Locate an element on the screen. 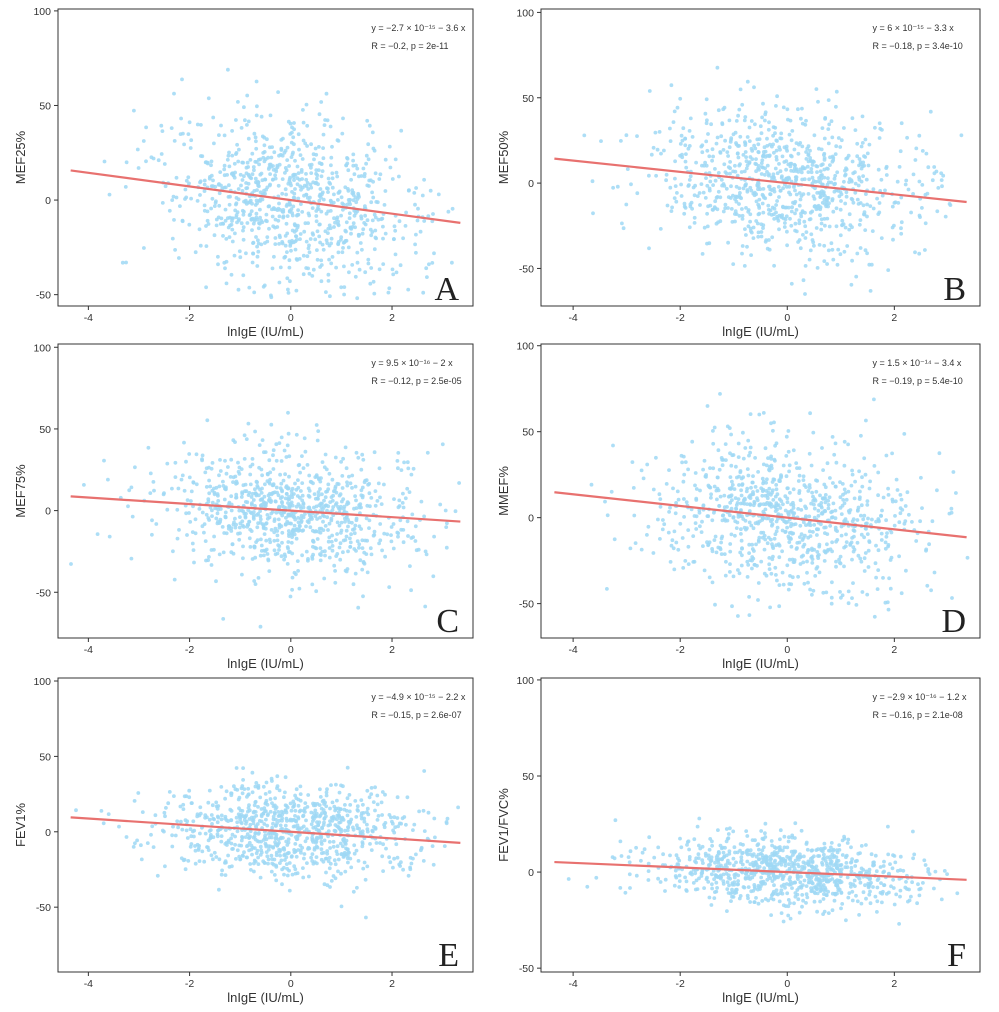  regression-line is located at coordinates (760, 180).